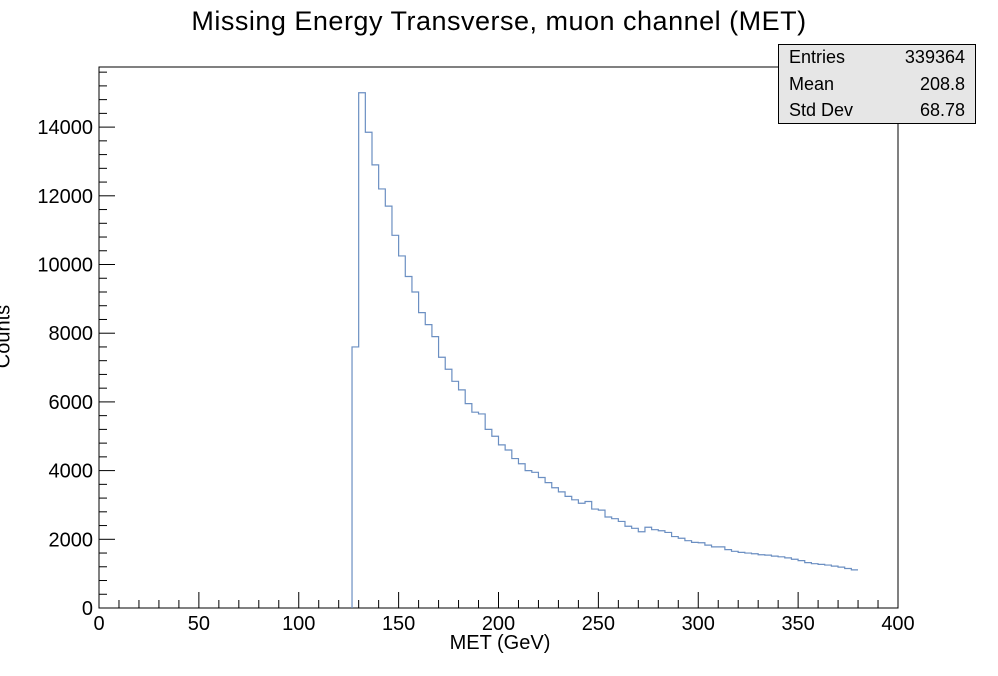 The height and width of the screenshot is (676, 998). I want to click on stats-stddev-label: Std Dev, so click(821, 110).